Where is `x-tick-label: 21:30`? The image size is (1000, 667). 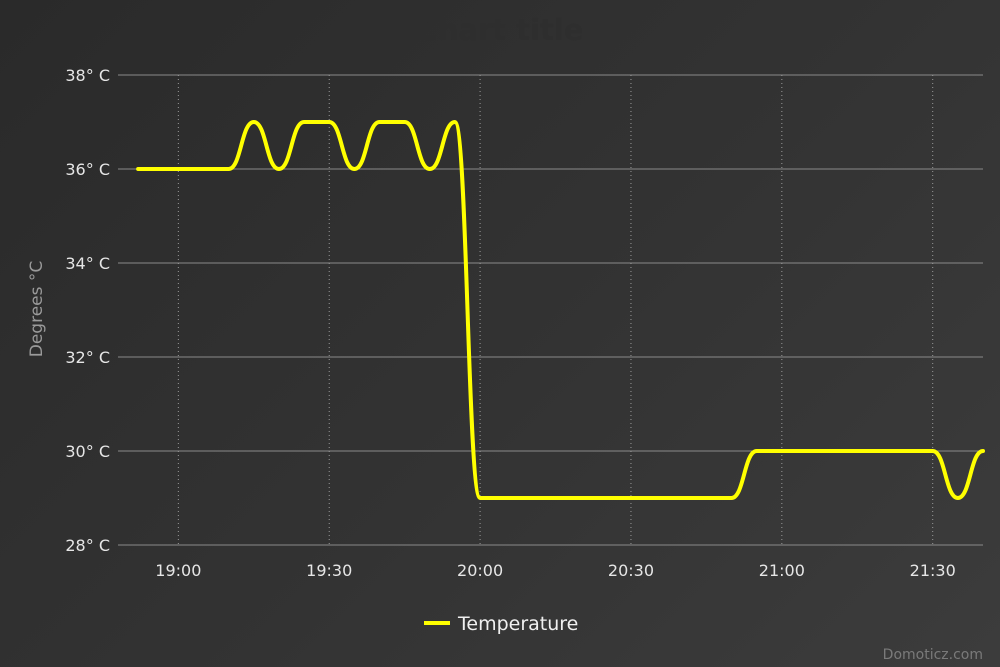
x-tick-label: 21:30 is located at coordinates (933, 570).